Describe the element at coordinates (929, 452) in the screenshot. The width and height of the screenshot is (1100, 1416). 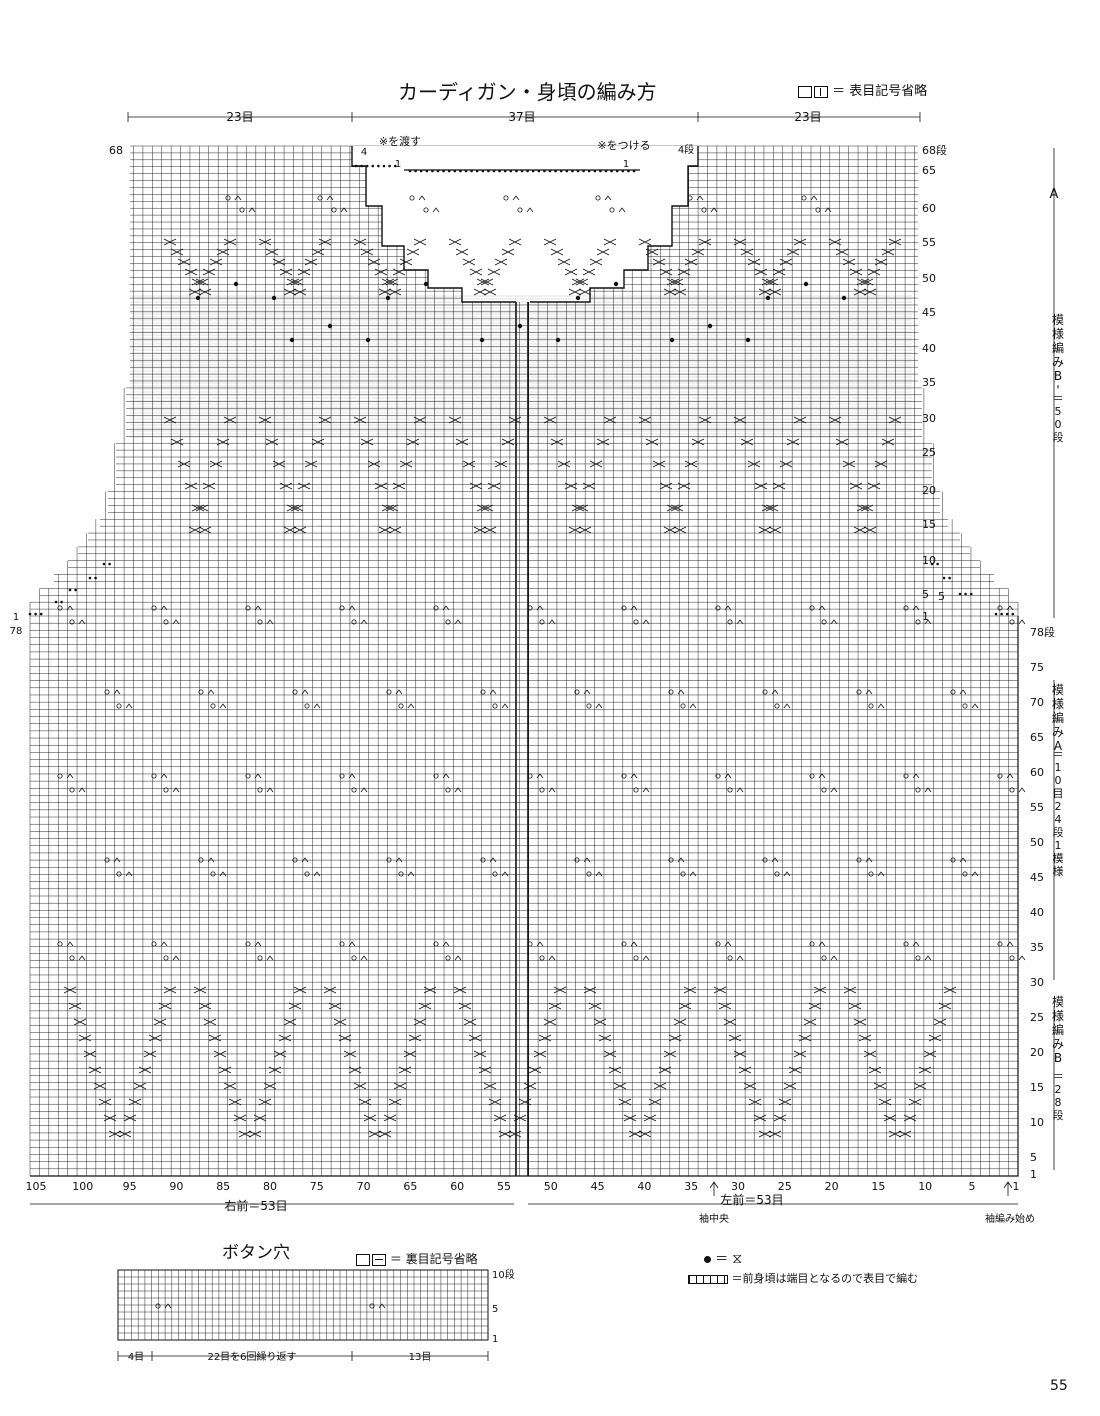
I see `yoke-row-label: 25` at that location.